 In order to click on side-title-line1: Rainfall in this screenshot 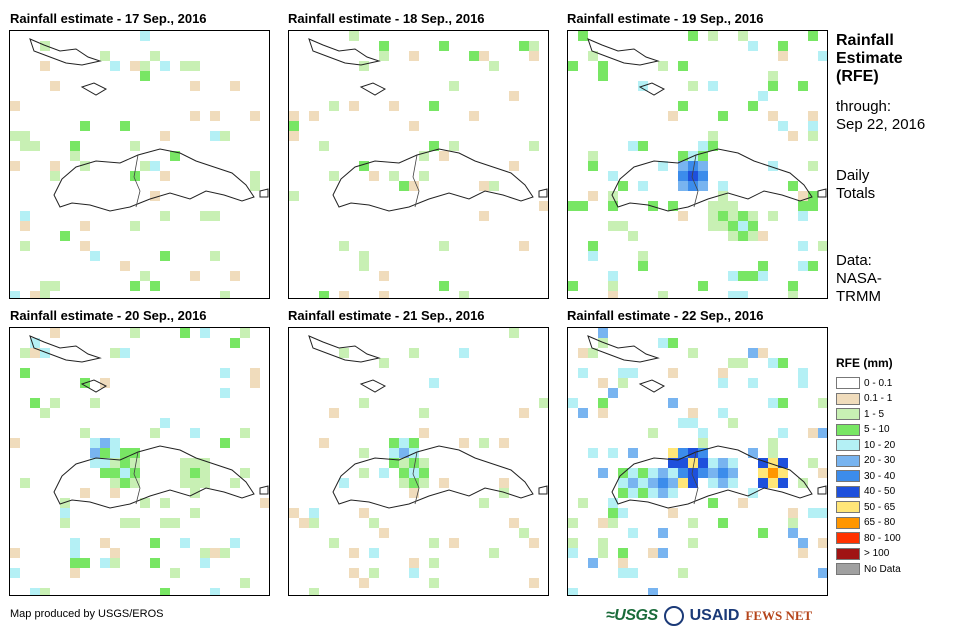, I will do `click(865, 40)`.